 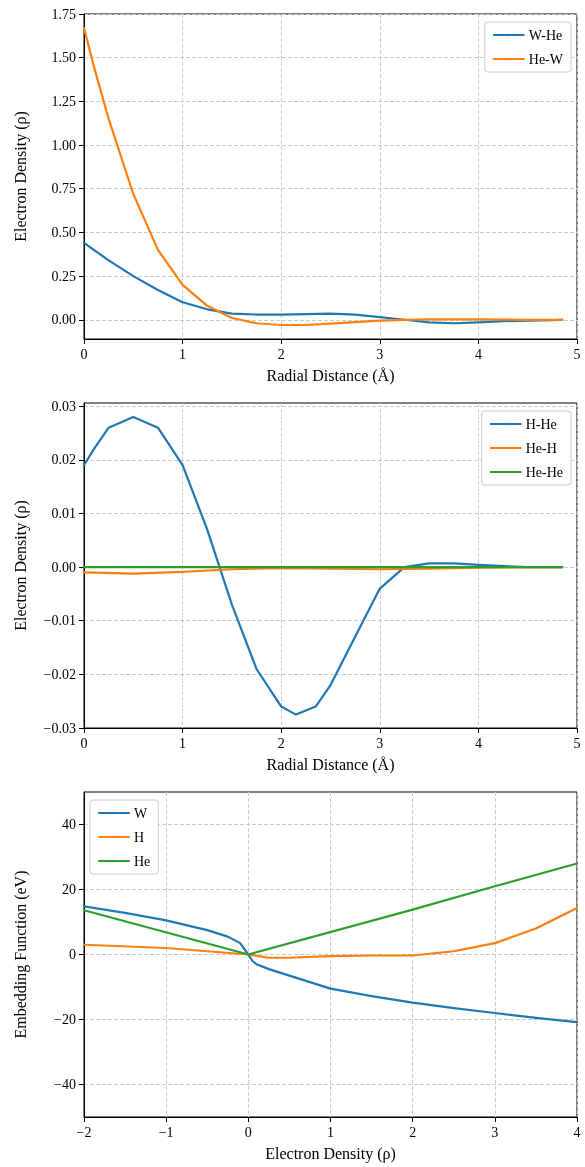 What do you see at coordinates (63, 14) in the screenshot?
I see `y-tick-label: 1.75` at bounding box center [63, 14].